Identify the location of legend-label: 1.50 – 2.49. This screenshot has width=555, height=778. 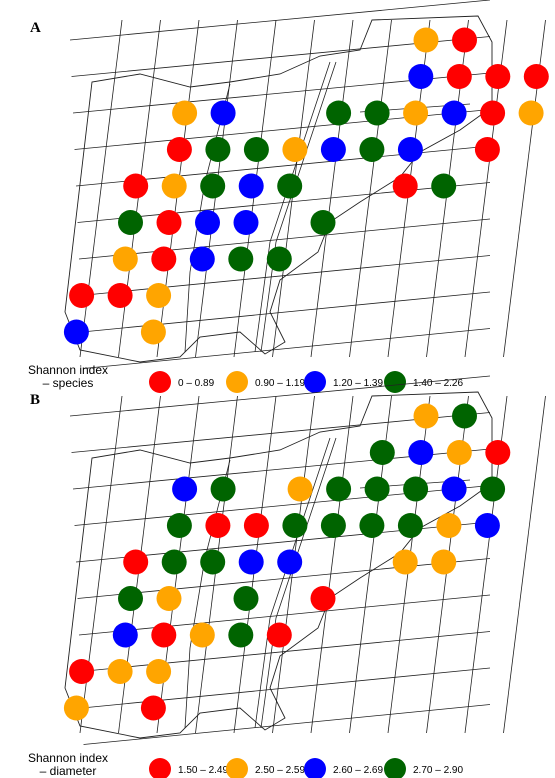
(203, 770).